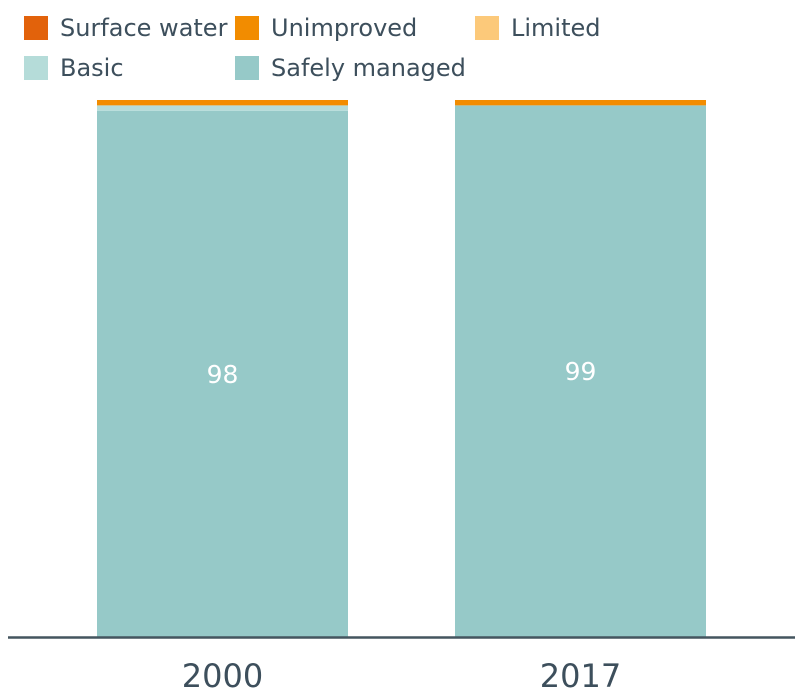  What do you see at coordinates (92, 68) in the screenshot?
I see `legend-label-basic: Basic` at bounding box center [92, 68].